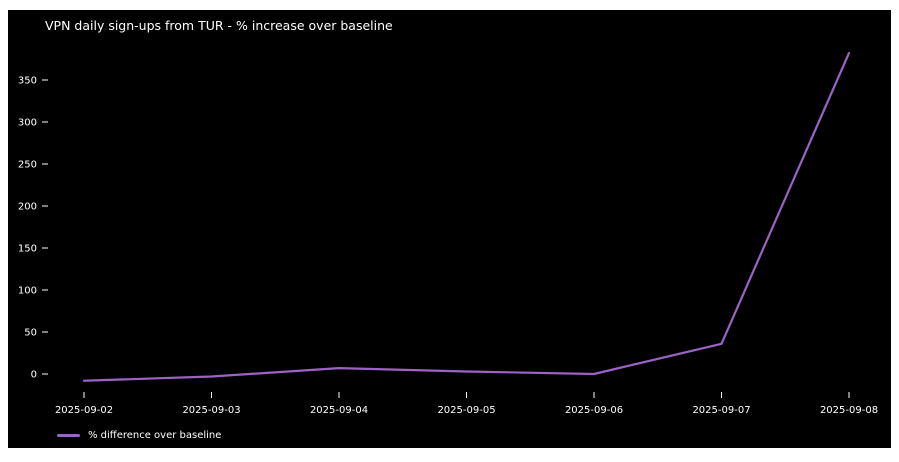  Describe the element at coordinates (849, 410) in the screenshot. I see `x-tick-label: 2025-09-08` at that location.